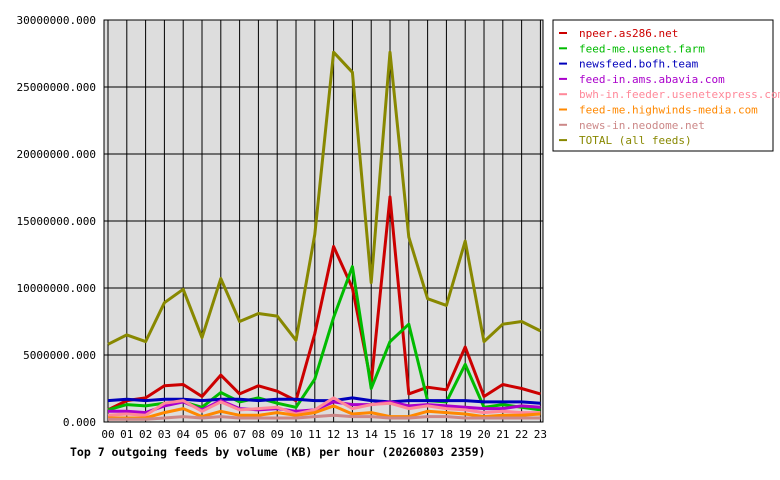 This screenshot has width=780, height=480. I want to click on x-tick-label: 09, so click(277, 434).